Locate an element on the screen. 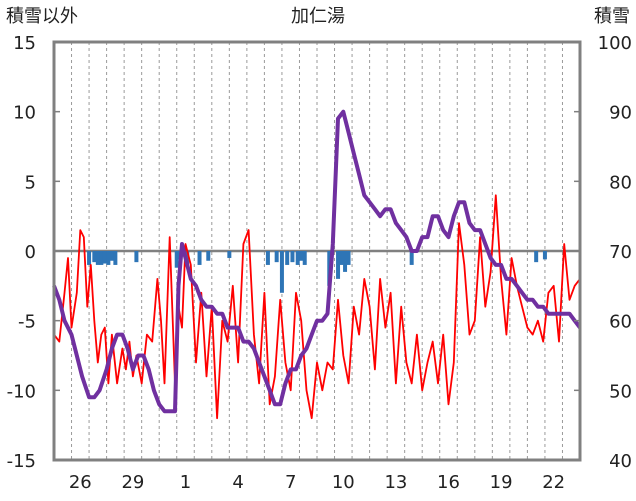  right-tick-label: 70 is located at coordinates (620, 252).